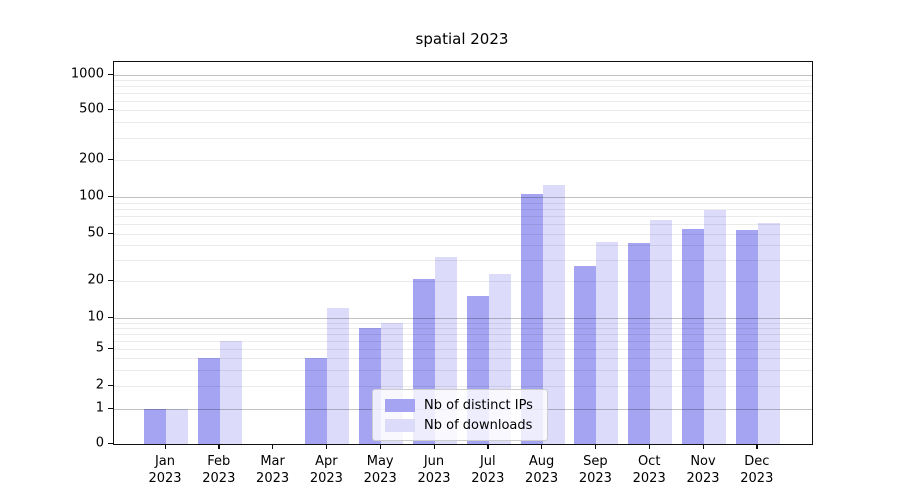 The width and height of the screenshot is (900, 500). I want to click on x-tick-mark-aug, so click(542, 446).